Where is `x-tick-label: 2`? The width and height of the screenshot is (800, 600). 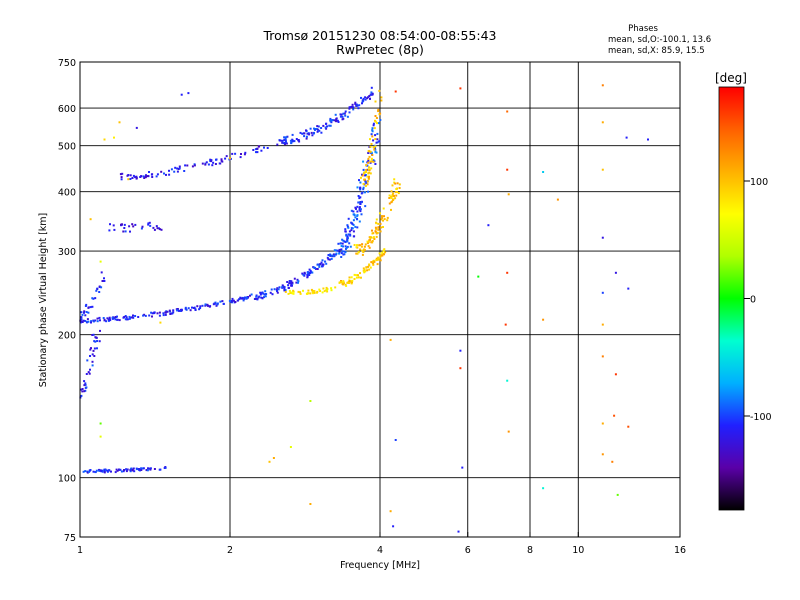
x-tick-label: 2 is located at coordinates (230, 550).